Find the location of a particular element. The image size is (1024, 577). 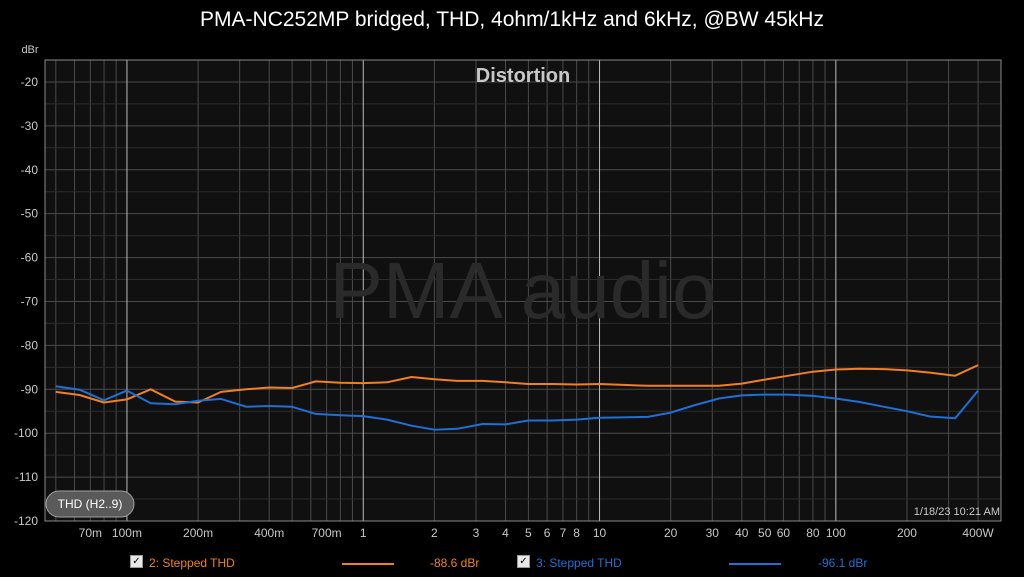

data-series is located at coordinates (517, 397).